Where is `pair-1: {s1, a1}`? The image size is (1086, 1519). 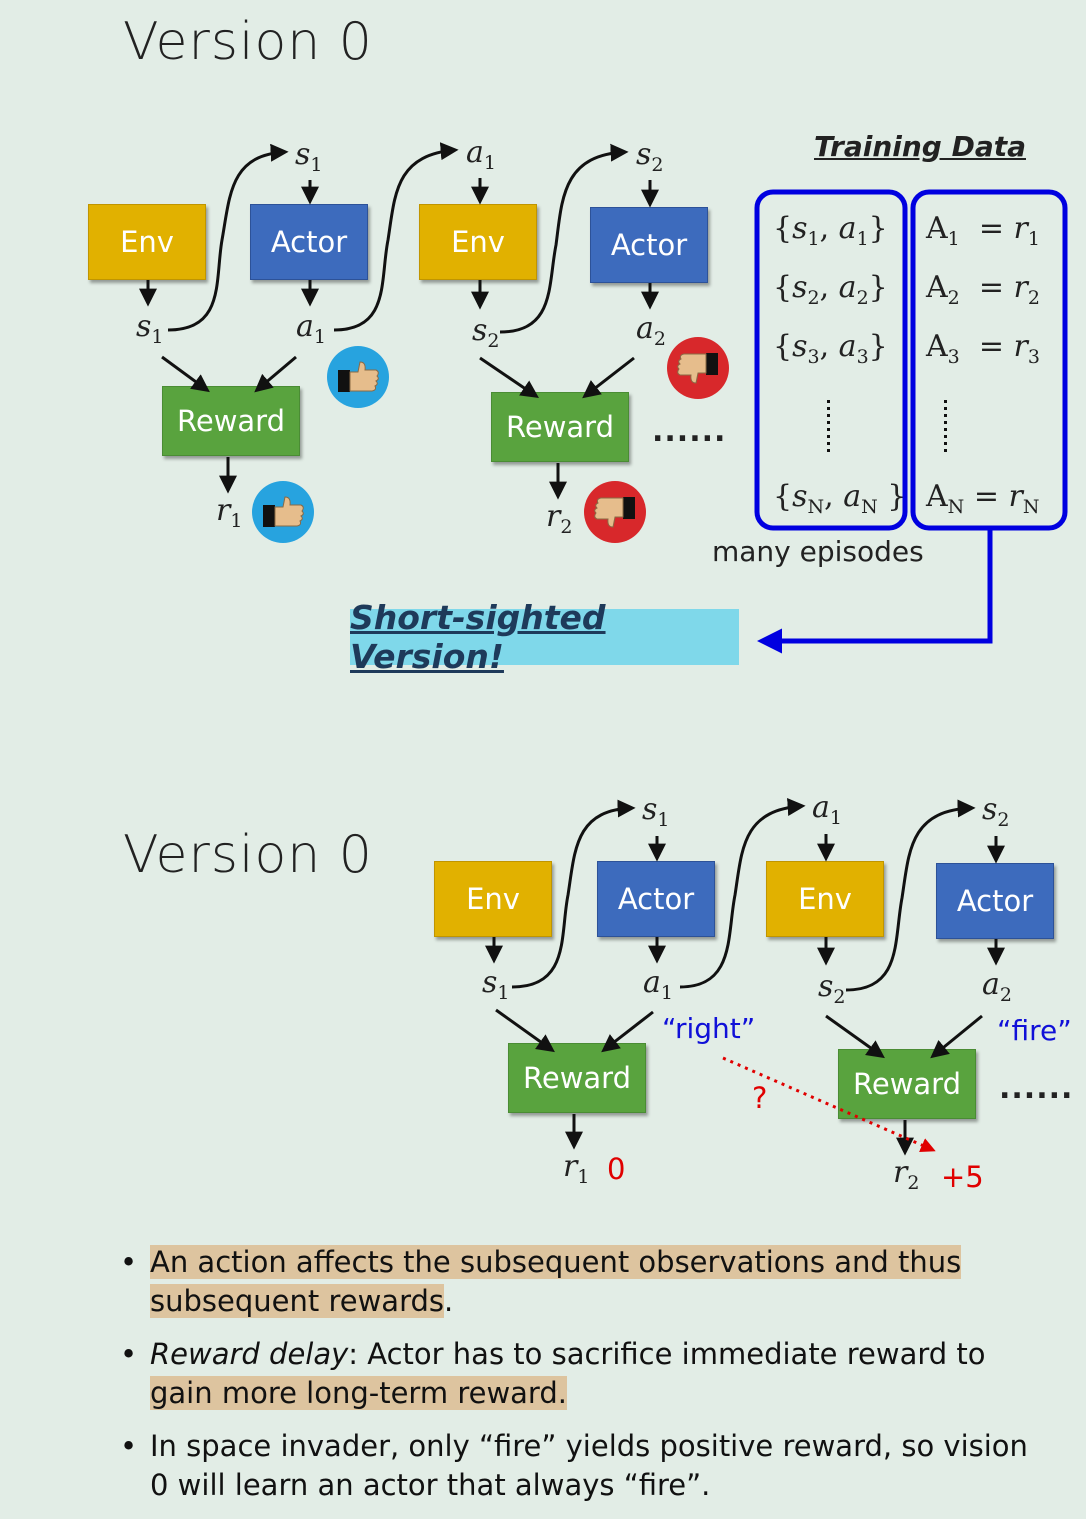 pair-1: {s1, a1} is located at coordinates (830, 230).